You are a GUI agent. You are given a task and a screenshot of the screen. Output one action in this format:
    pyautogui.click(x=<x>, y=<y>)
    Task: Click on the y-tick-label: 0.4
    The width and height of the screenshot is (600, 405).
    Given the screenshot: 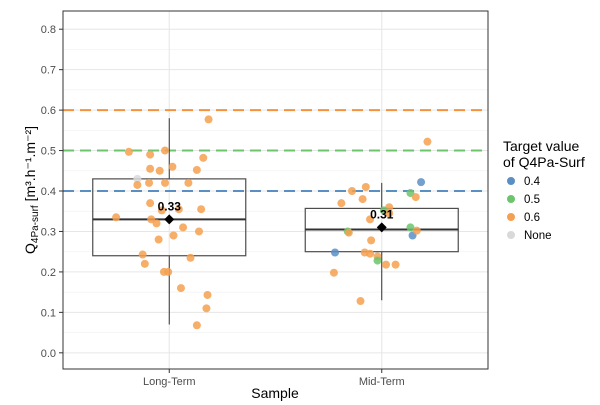 What is the action you would take?
    pyautogui.click(x=48, y=192)
    